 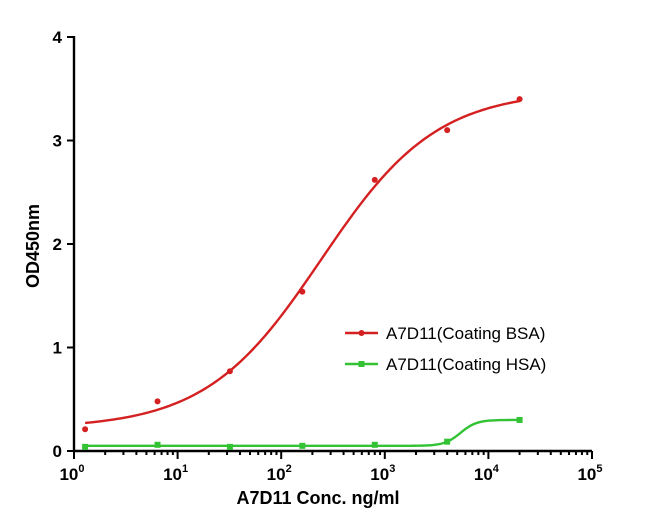 I want to click on legend-item-hsa: A7D11(Coating HSA), so click(x=445, y=364).